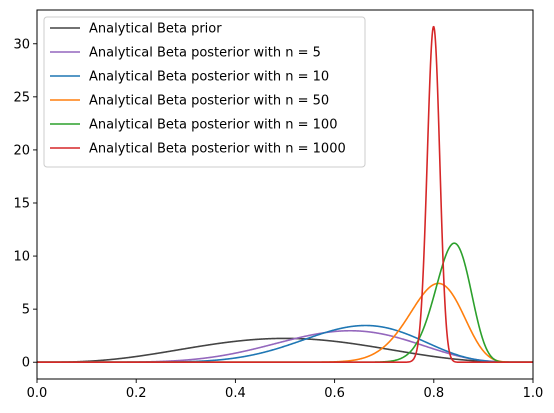 The image size is (554, 413). What do you see at coordinates (21, 257) in the screenshot?
I see `y-tick-label: 10` at bounding box center [21, 257].